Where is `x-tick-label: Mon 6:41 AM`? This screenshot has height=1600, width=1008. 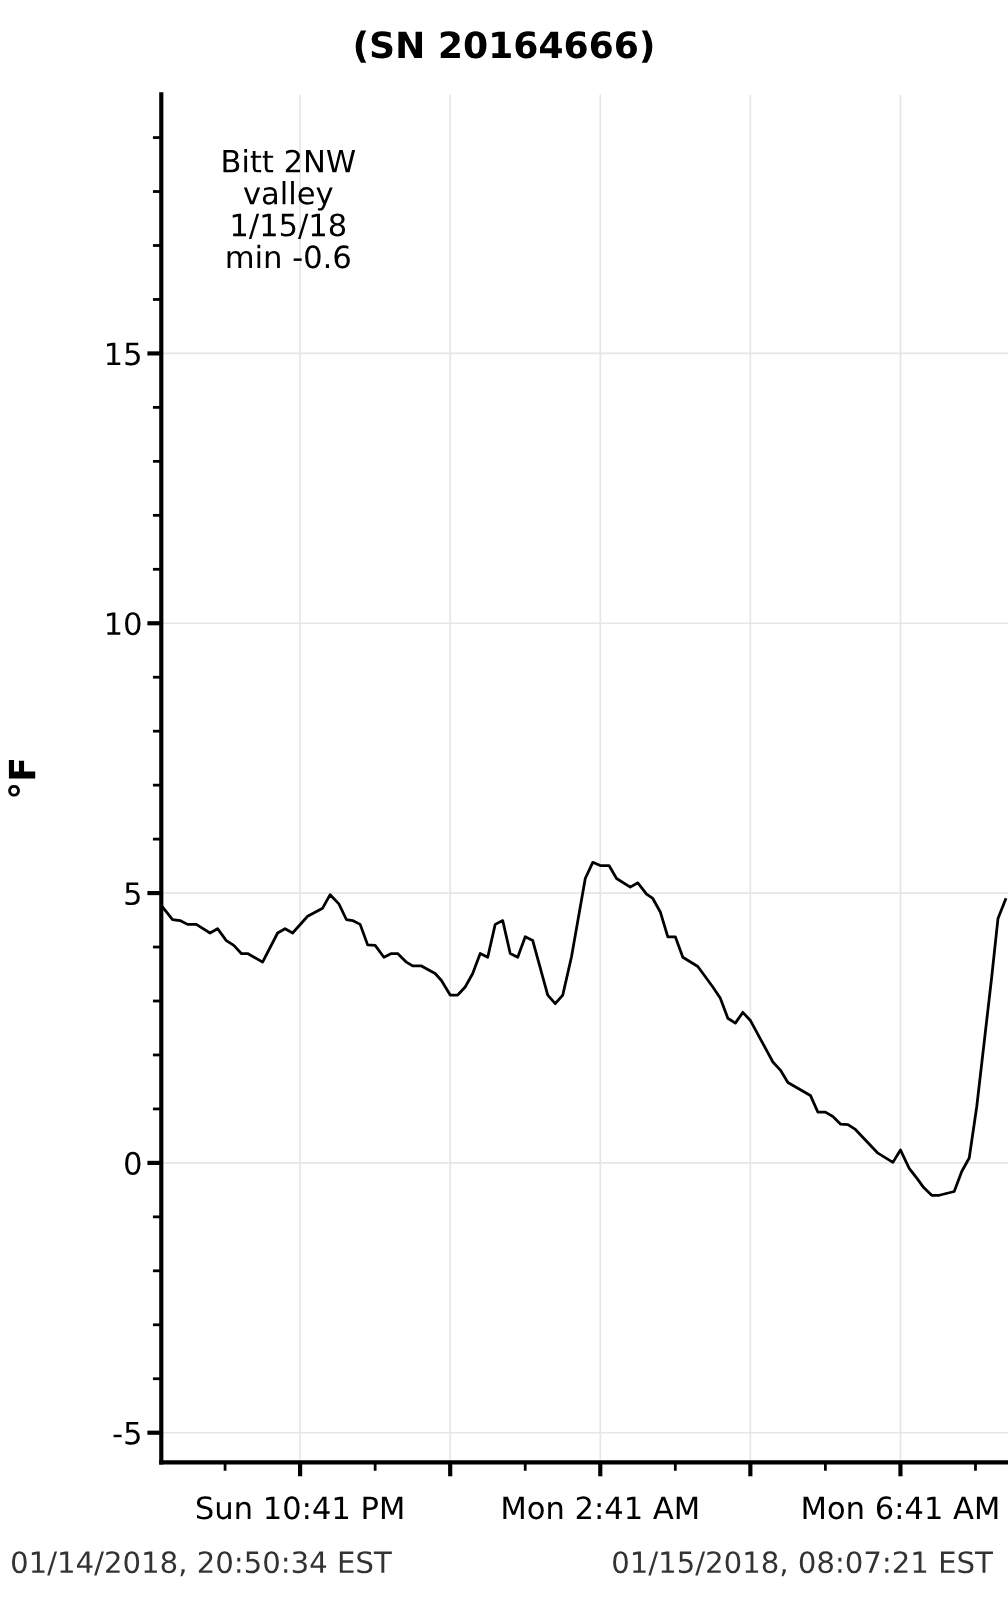
x-tick-label: Mon 6:41 AM is located at coordinates (900, 1508).